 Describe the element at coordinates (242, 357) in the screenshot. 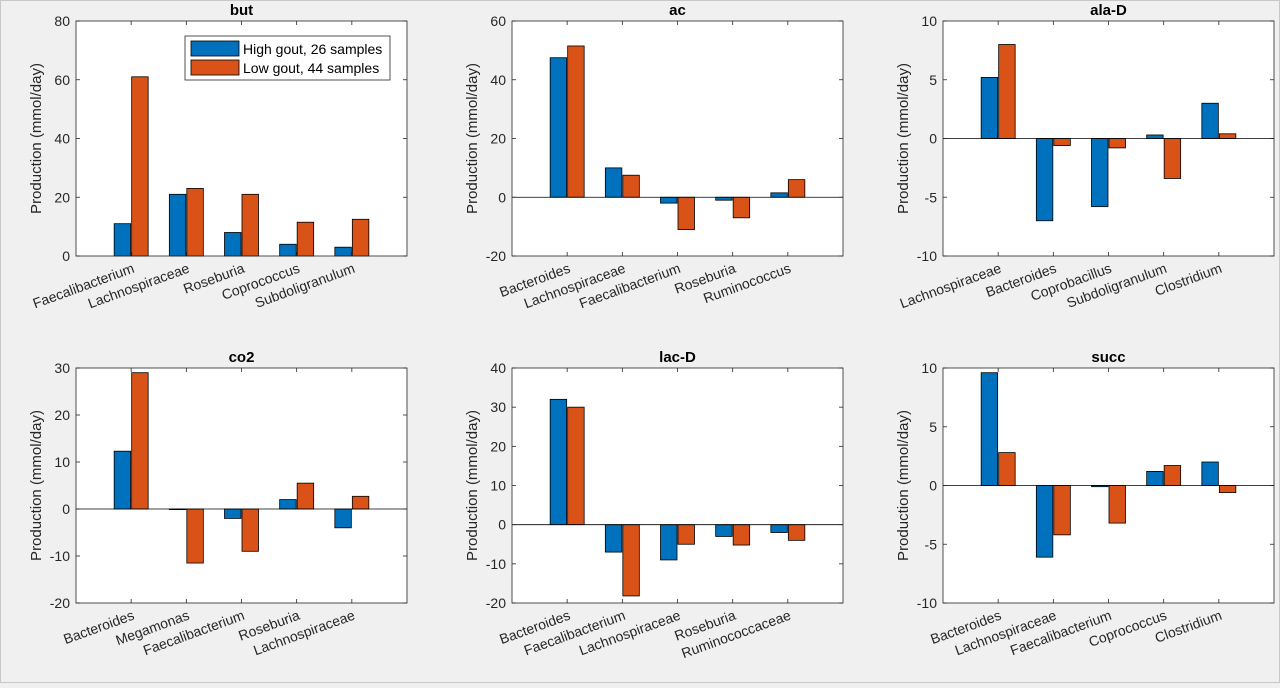

I see `chart-title: co2` at that location.